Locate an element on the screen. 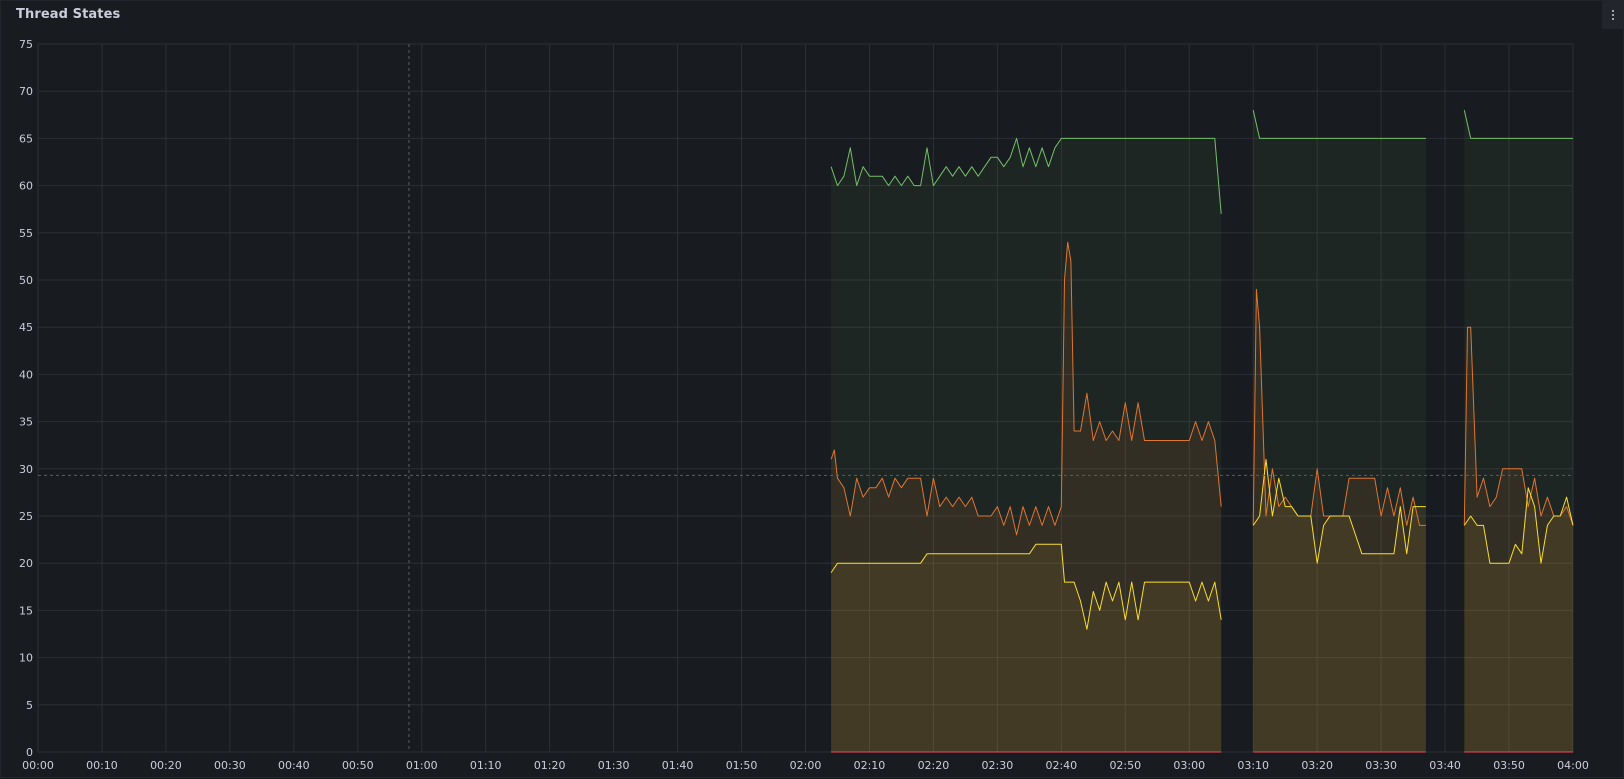 Image resolution: width=1624 pixels, height=779 pixels. x-tick-label: 00:20 is located at coordinates (166, 765).